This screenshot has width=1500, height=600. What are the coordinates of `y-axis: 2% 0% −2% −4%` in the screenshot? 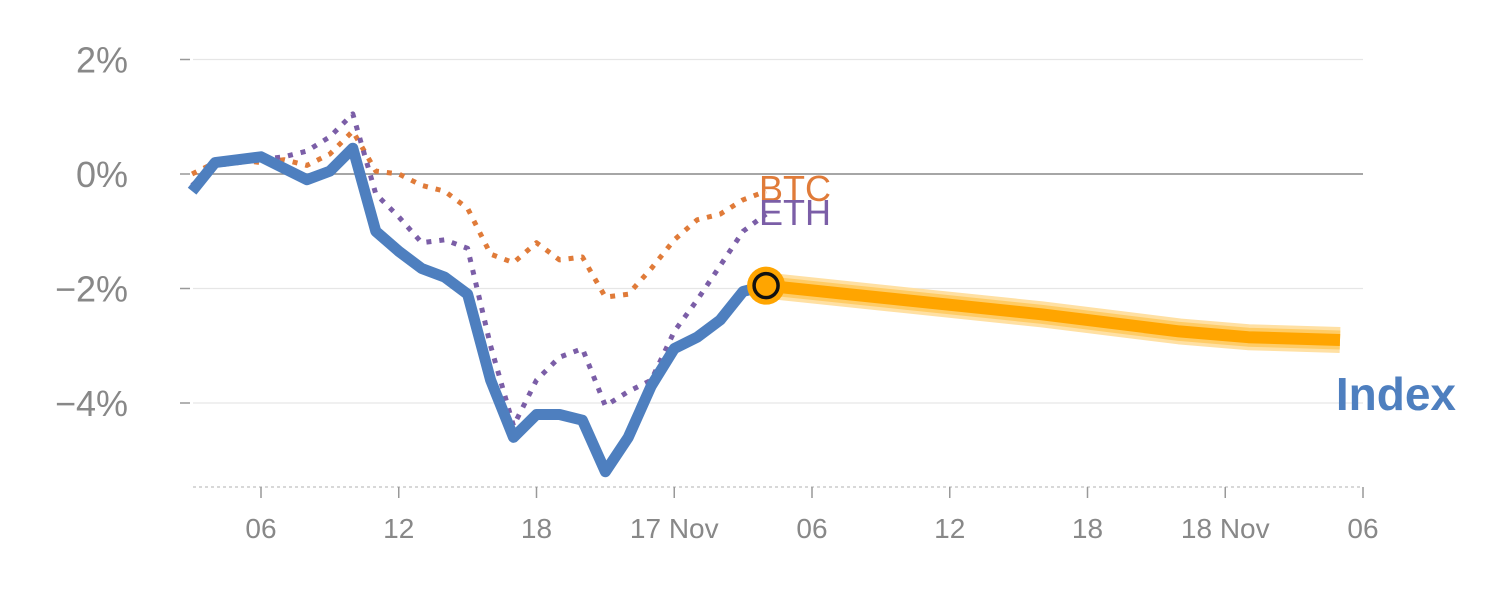 It's located at (91, 232).